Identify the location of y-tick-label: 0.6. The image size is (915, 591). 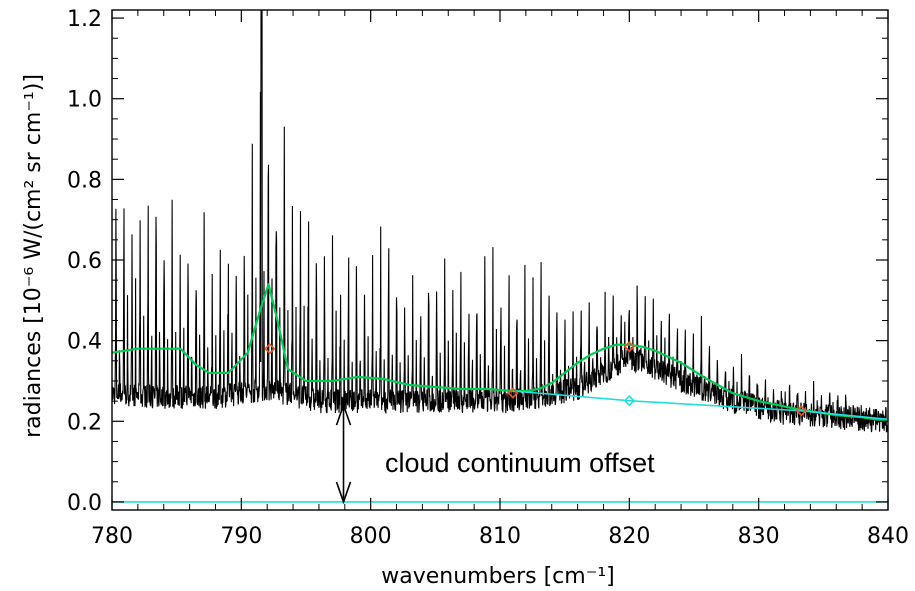
(84, 261).